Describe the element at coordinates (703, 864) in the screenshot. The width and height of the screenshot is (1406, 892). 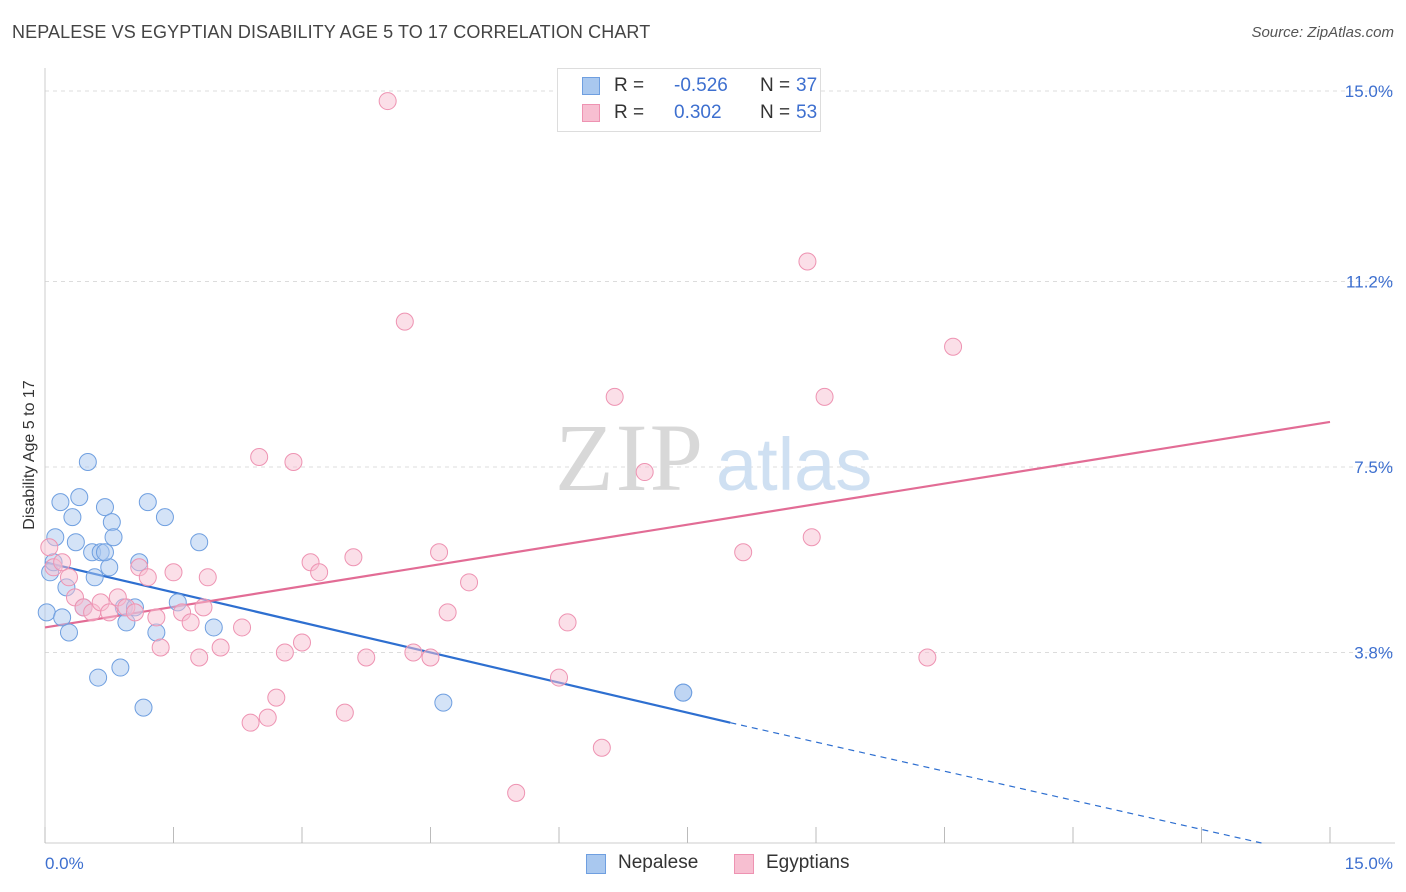
I see `series-legend: Nepalese Egyptians` at that location.